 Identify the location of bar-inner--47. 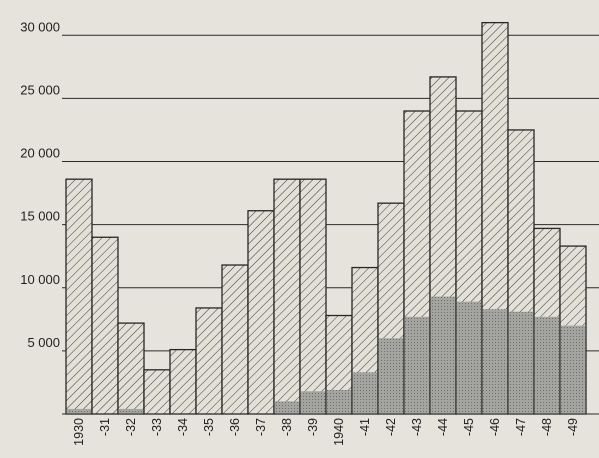
(521, 362).